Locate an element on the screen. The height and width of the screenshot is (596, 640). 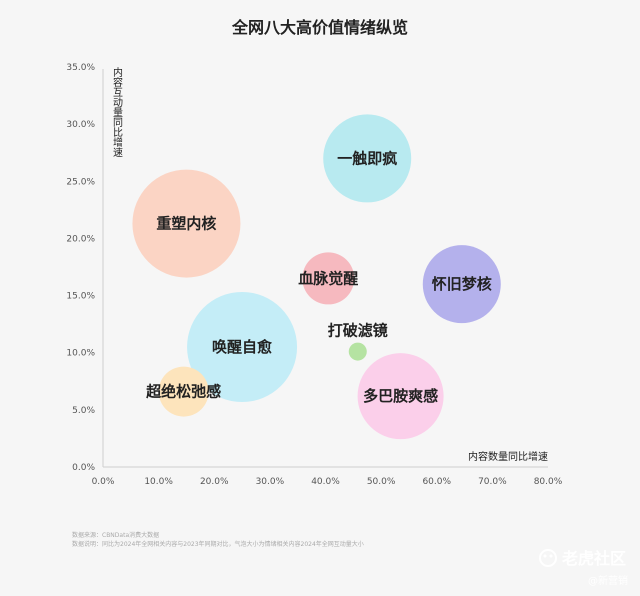
bubble-label: 打破滤镜 is located at coordinates (358, 331).